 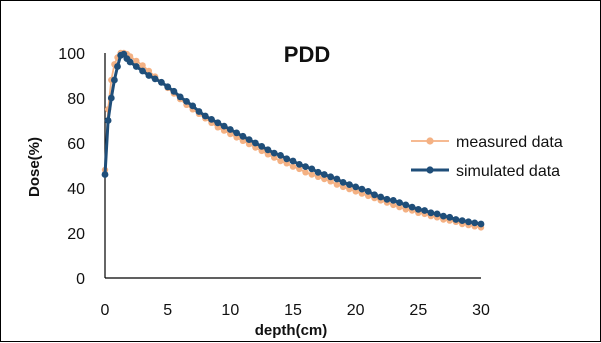 What do you see at coordinates (291, 330) in the screenshot?
I see `x-axis-title: depth(cm)` at bounding box center [291, 330].